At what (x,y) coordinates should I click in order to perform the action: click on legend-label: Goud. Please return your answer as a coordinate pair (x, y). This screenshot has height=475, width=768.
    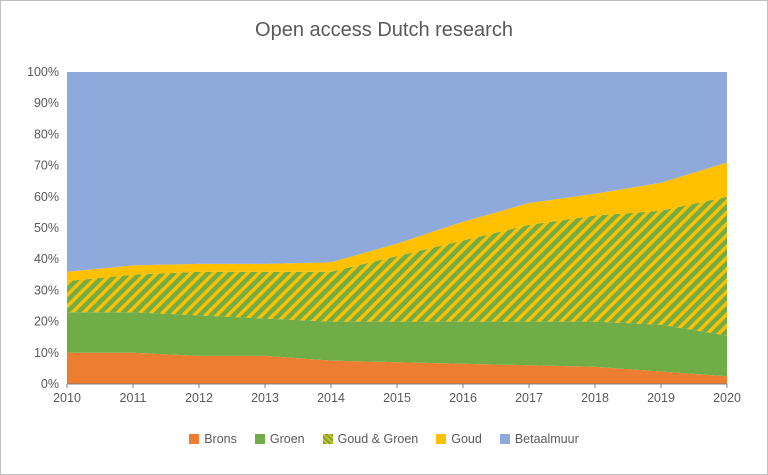
    Looking at the image, I should click on (466, 439).